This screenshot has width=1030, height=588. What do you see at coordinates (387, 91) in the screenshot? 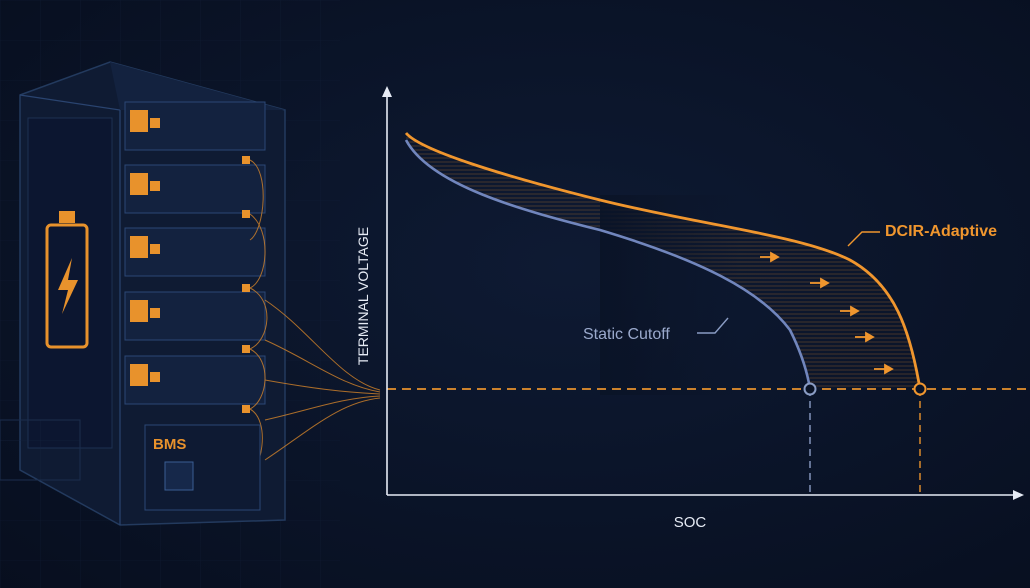
I see `y-axis-arrow` at bounding box center [387, 91].